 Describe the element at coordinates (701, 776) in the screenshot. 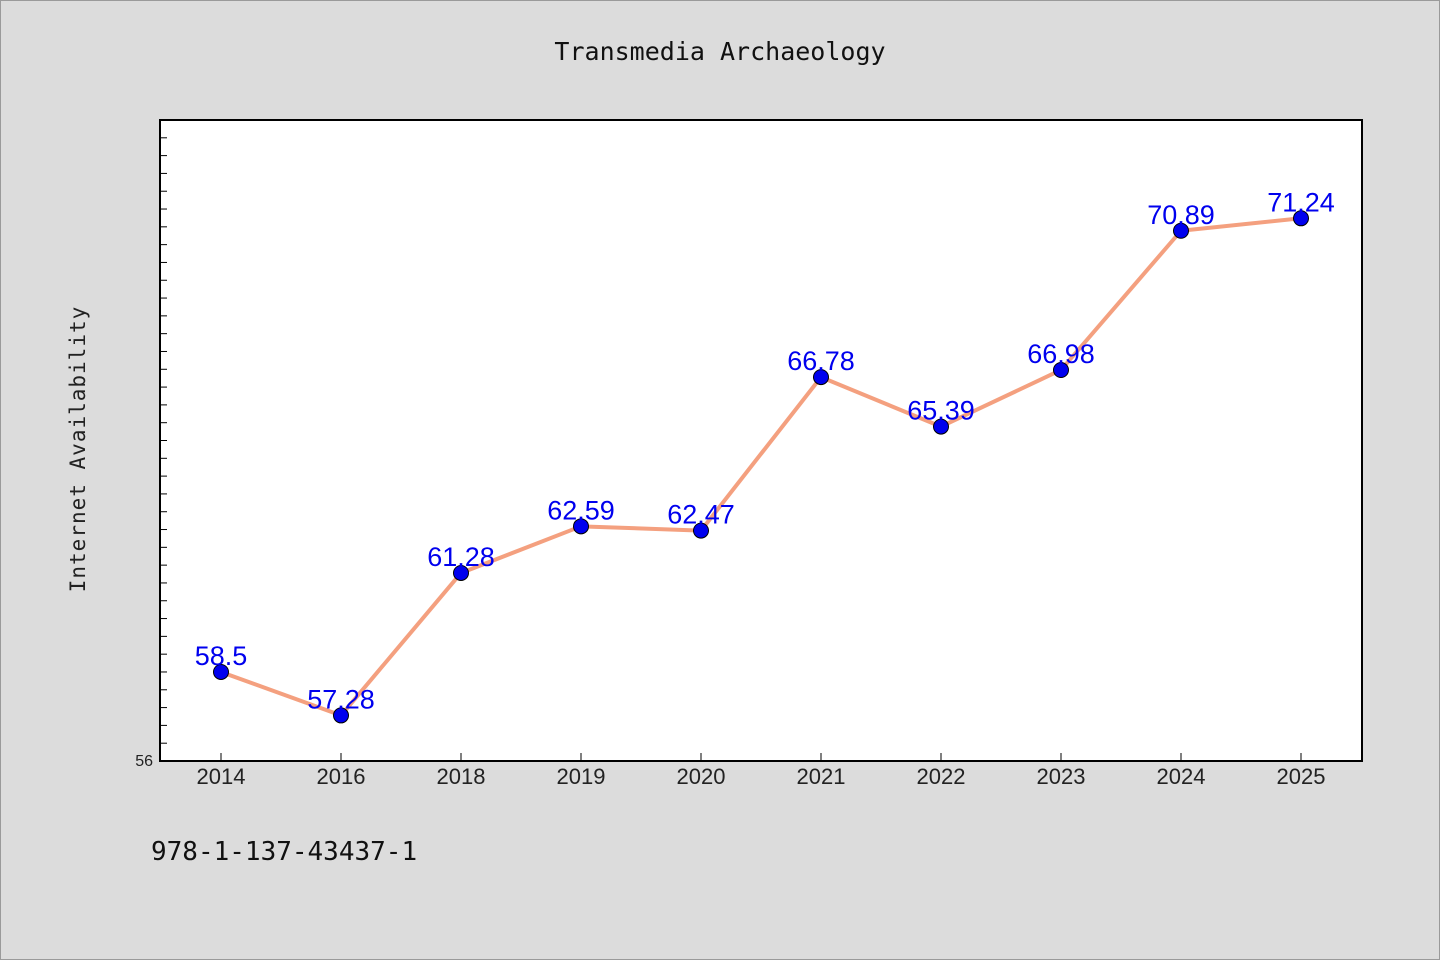

I see `x-tick-label: 2020` at that location.